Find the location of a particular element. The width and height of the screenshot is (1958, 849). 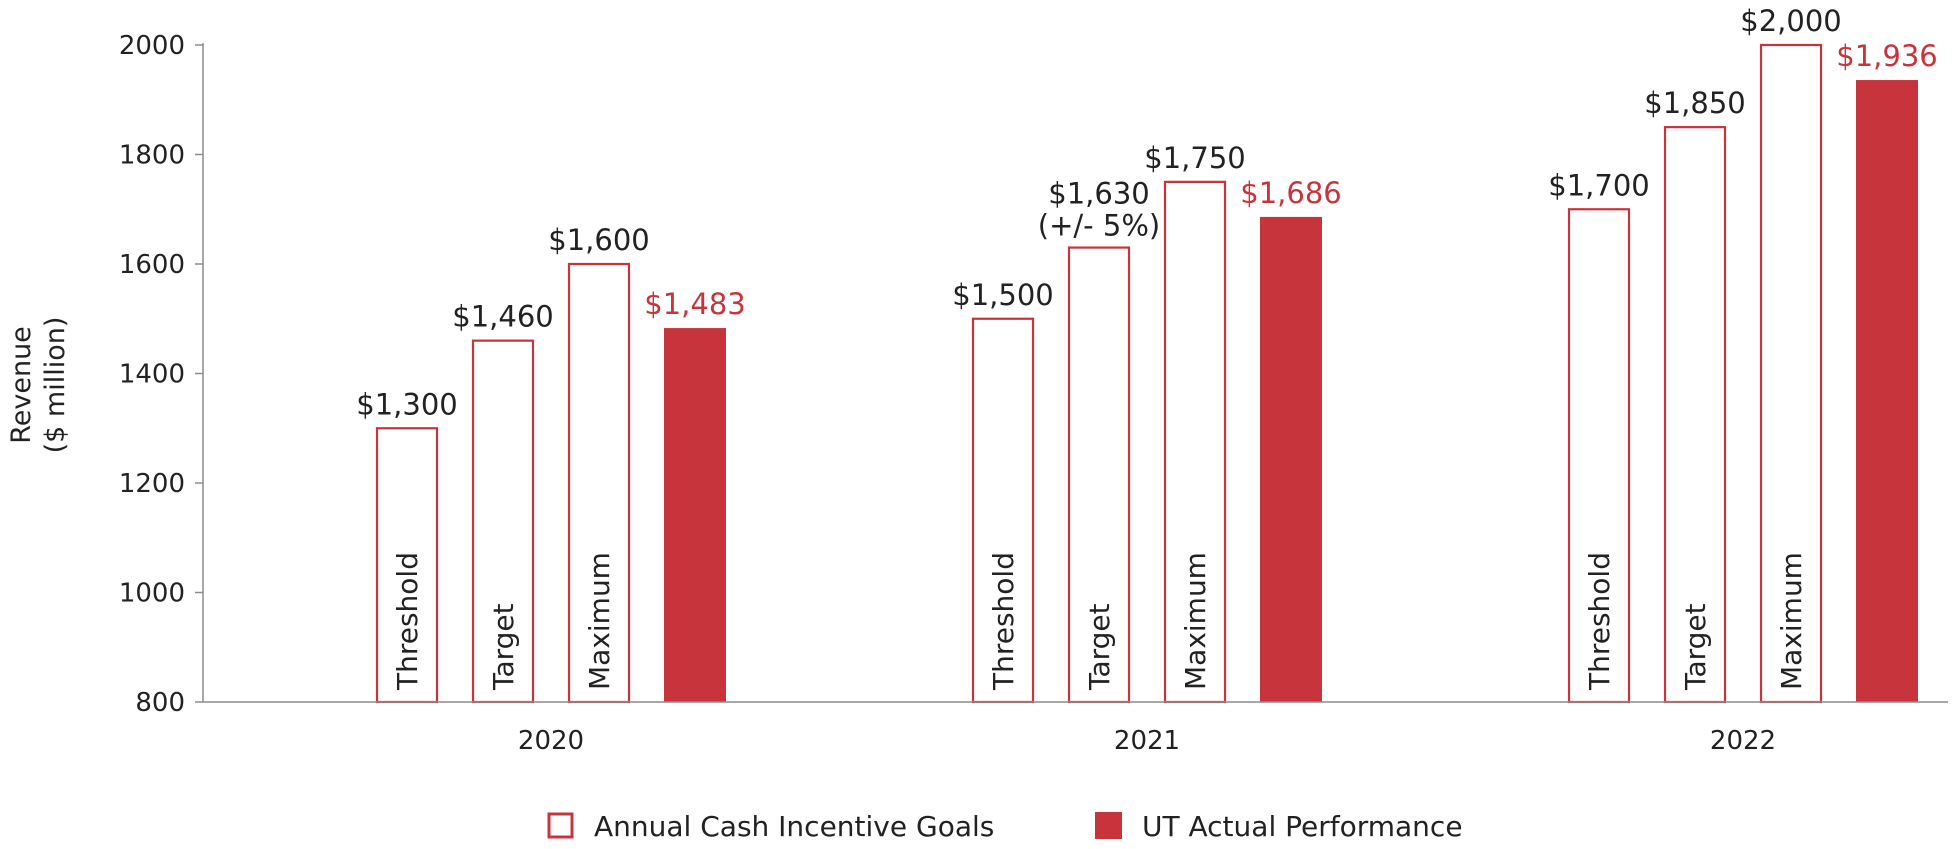

y-axis: 800 1000 1200 1400 1600 1800 2000 is located at coordinates (161, 374).